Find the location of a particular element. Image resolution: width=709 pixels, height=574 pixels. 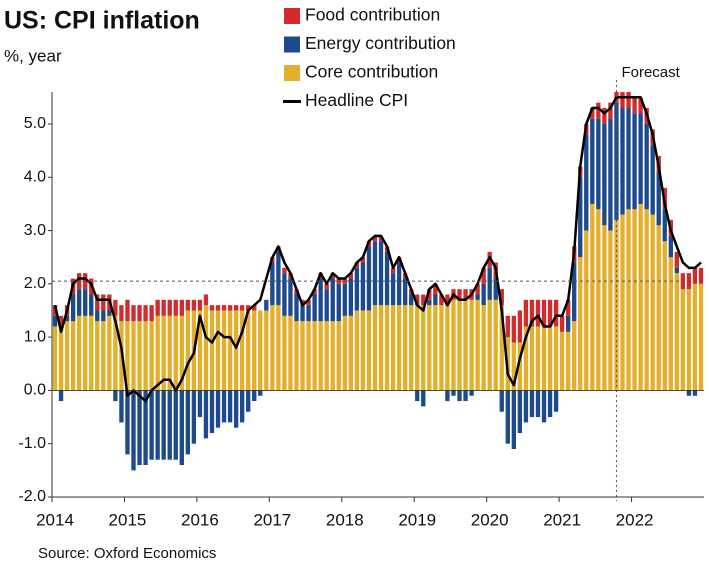

x-tick-label: 2016 is located at coordinates (200, 519).